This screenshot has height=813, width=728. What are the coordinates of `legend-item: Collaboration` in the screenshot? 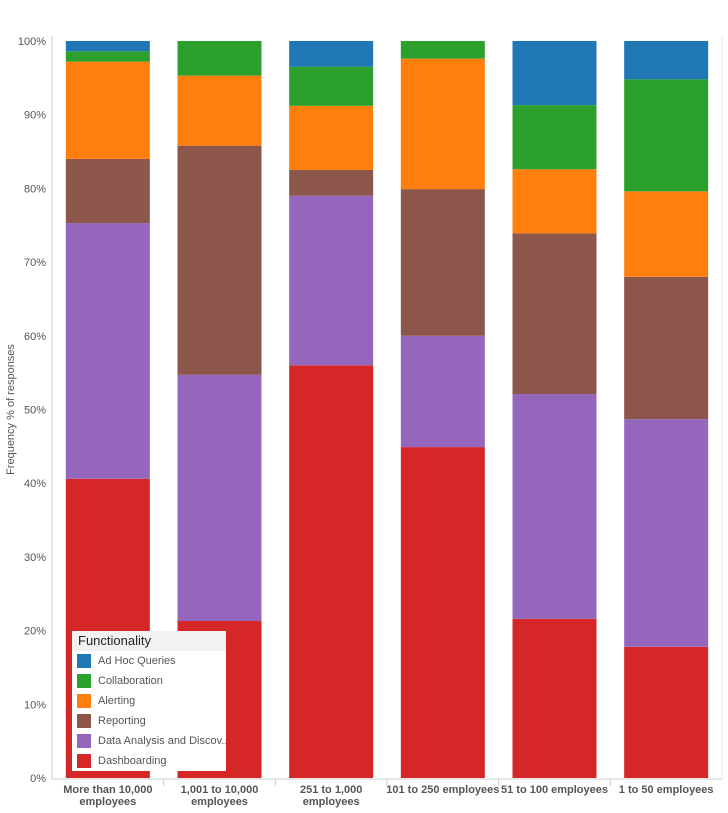 It's located at (149, 681).